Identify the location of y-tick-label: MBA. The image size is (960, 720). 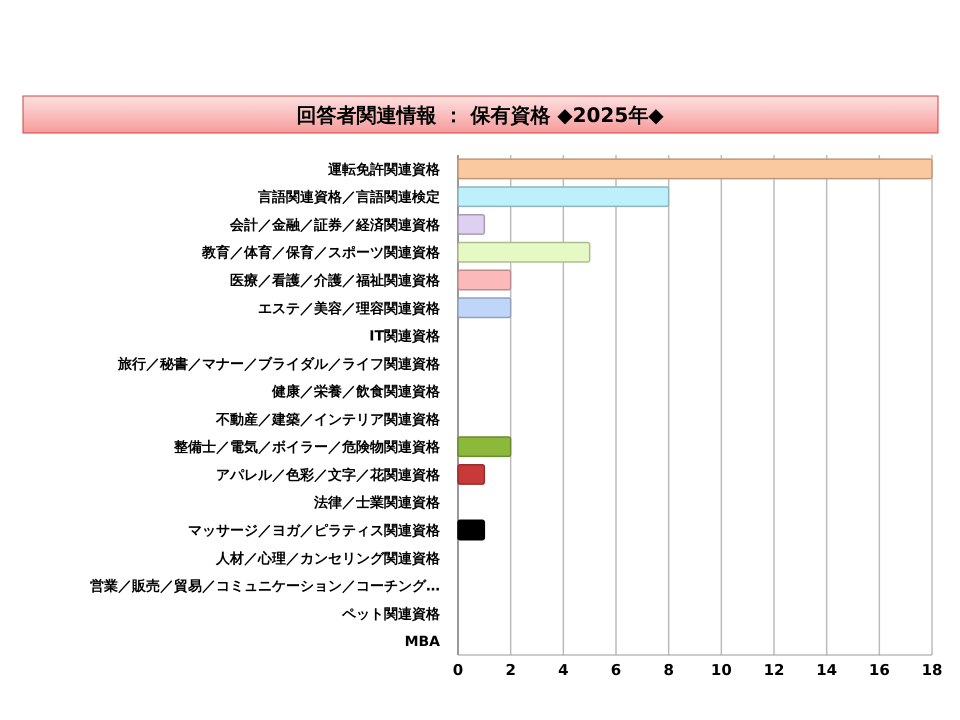
(422, 642).